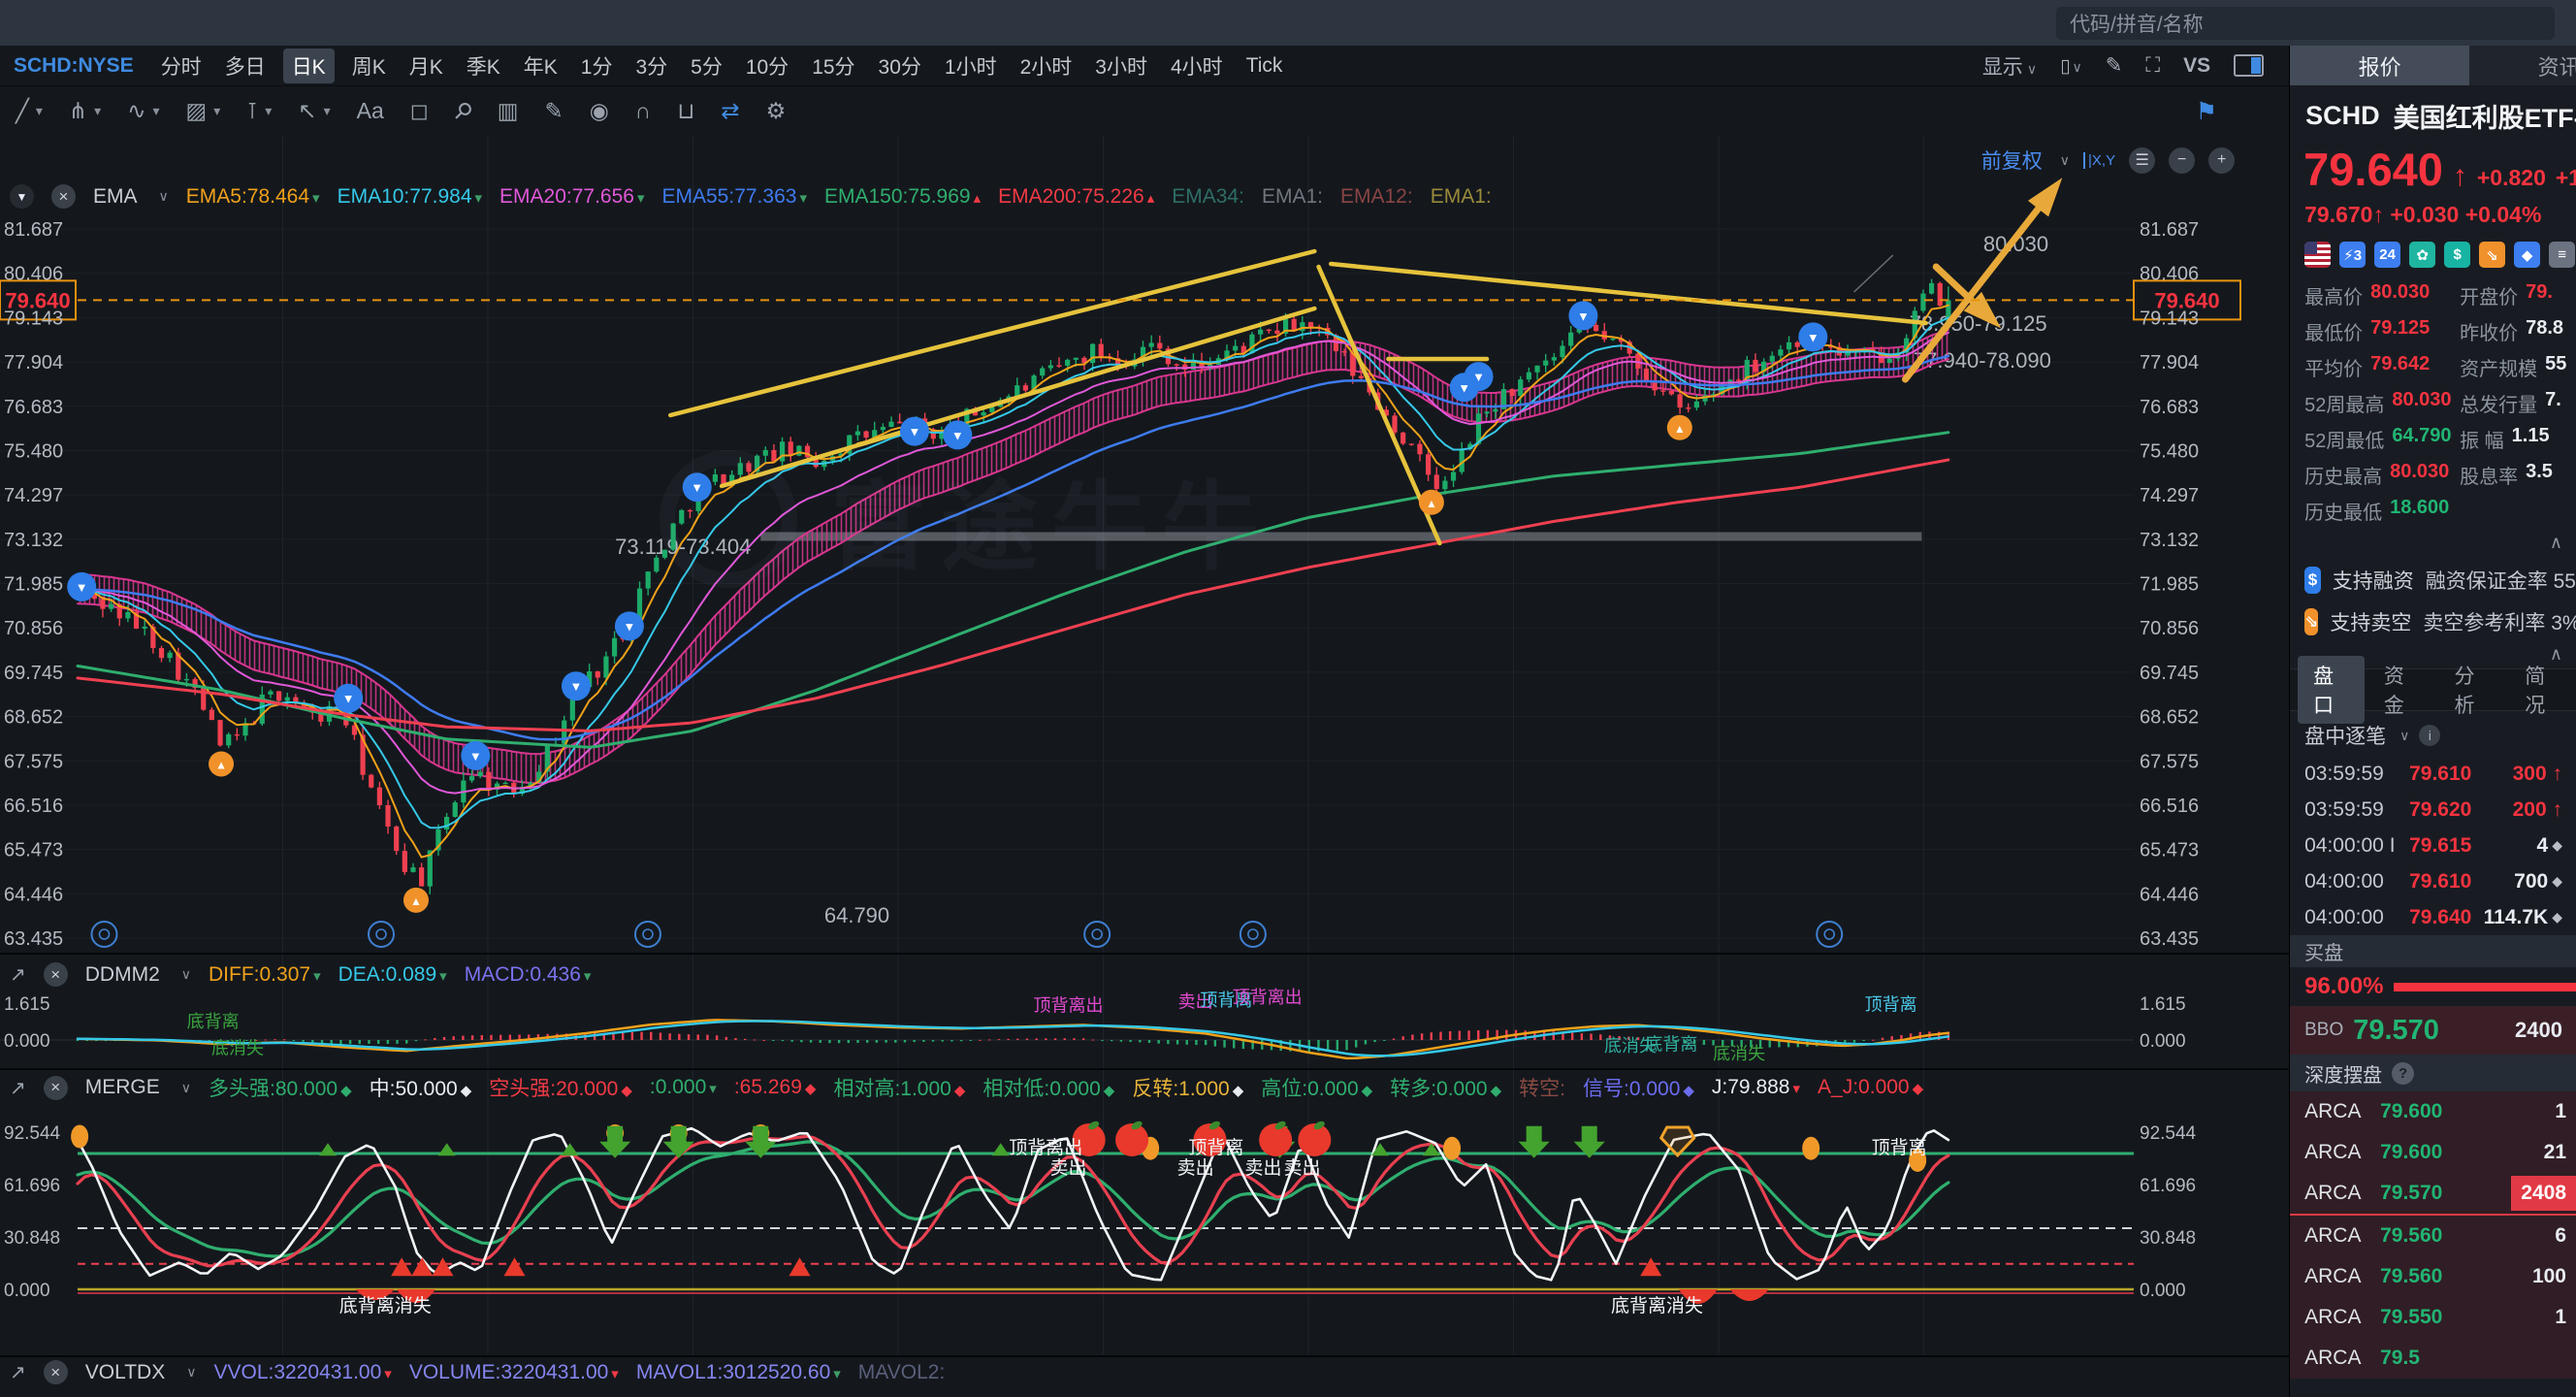 This screenshot has width=2576, height=1397. I want to click on legend-item: 反转:1.000 ◆, so click(1188, 1089).